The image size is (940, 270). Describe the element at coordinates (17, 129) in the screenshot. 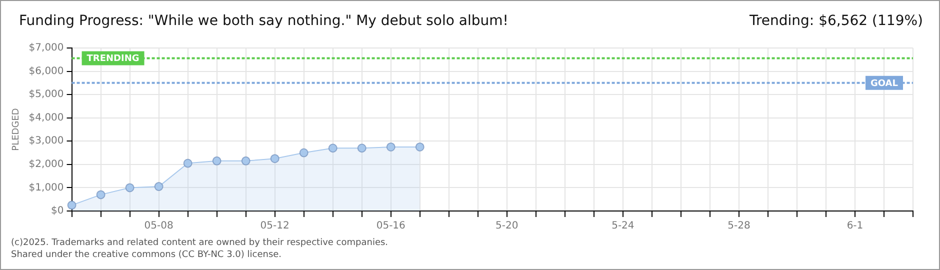

I see `y-axis-title: PLEDGED` at that location.